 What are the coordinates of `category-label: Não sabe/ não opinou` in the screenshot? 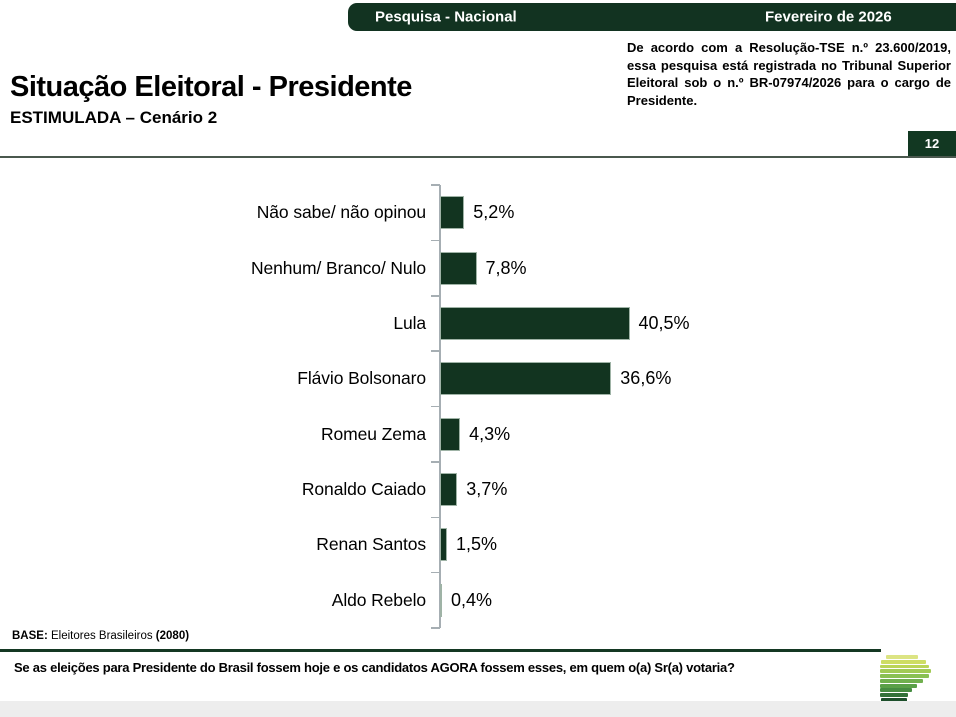 It's located at (341, 212).